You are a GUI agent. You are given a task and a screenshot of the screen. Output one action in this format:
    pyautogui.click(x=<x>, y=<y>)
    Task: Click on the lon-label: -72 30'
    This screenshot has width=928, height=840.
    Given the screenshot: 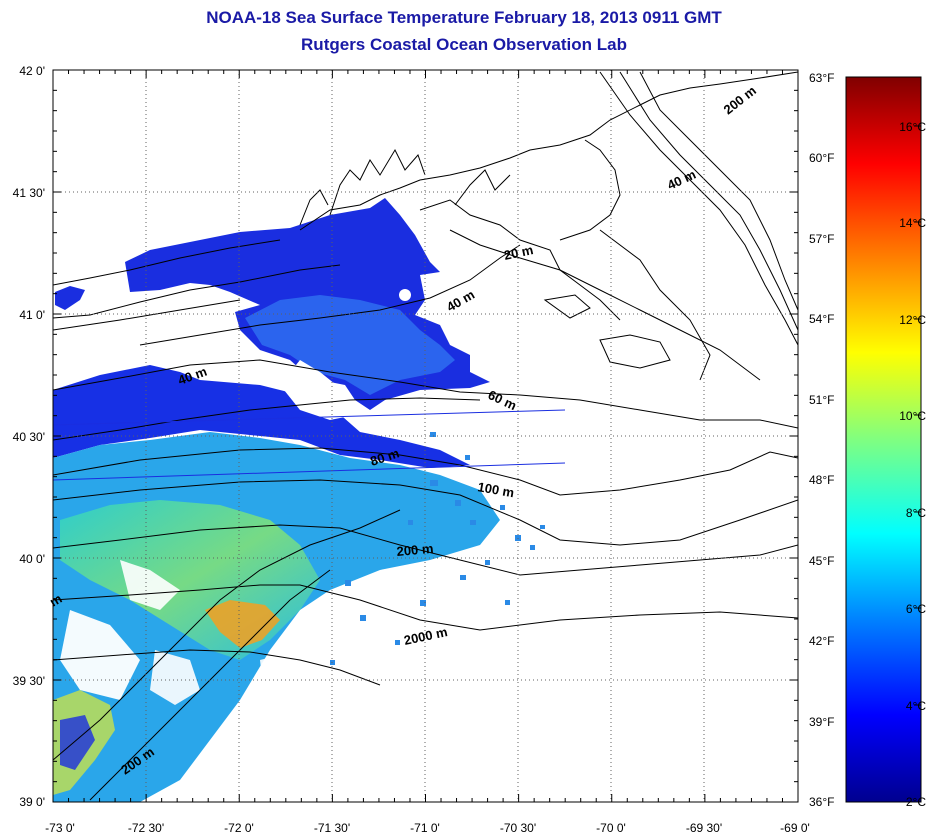 What is the action you would take?
    pyautogui.click(x=146, y=828)
    